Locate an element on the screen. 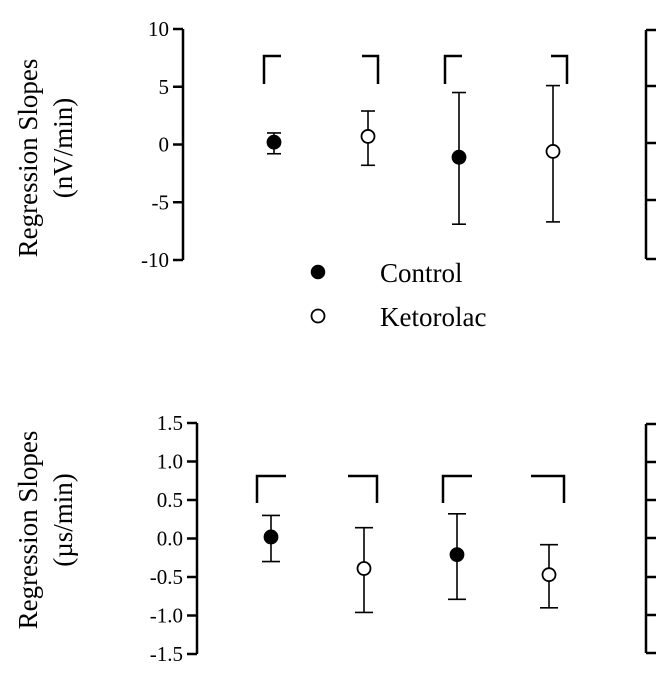 This screenshot has width=656, height=680. panel-top-ticks: 10 5 0 -5 -10 is located at coordinates (162, 144).